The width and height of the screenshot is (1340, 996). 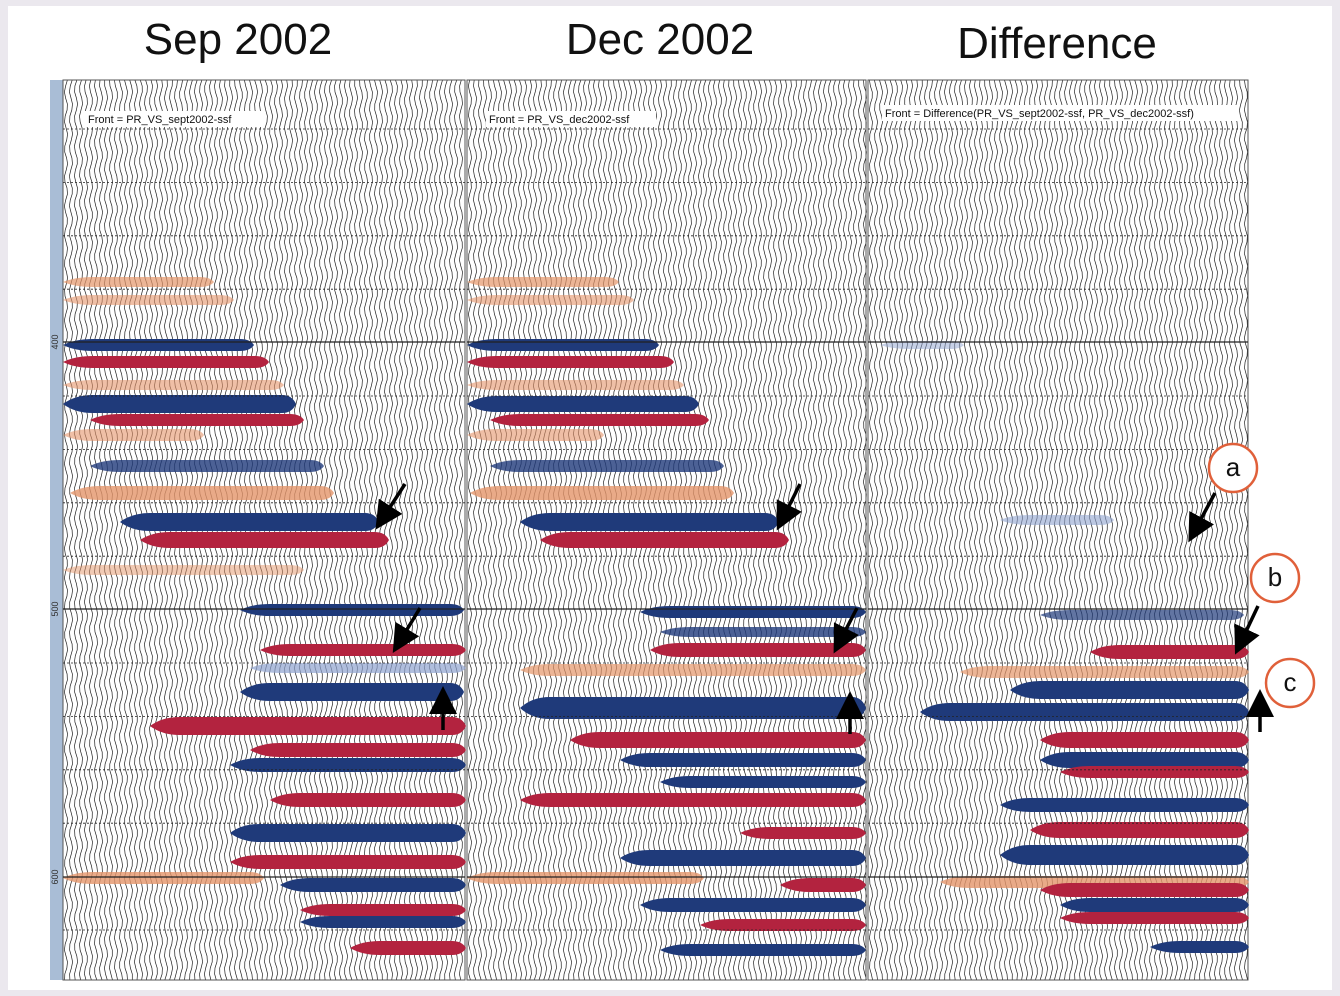 What do you see at coordinates (55, 341) in the screenshot?
I see `depth-label: 400` at bounding box center [55, 341].